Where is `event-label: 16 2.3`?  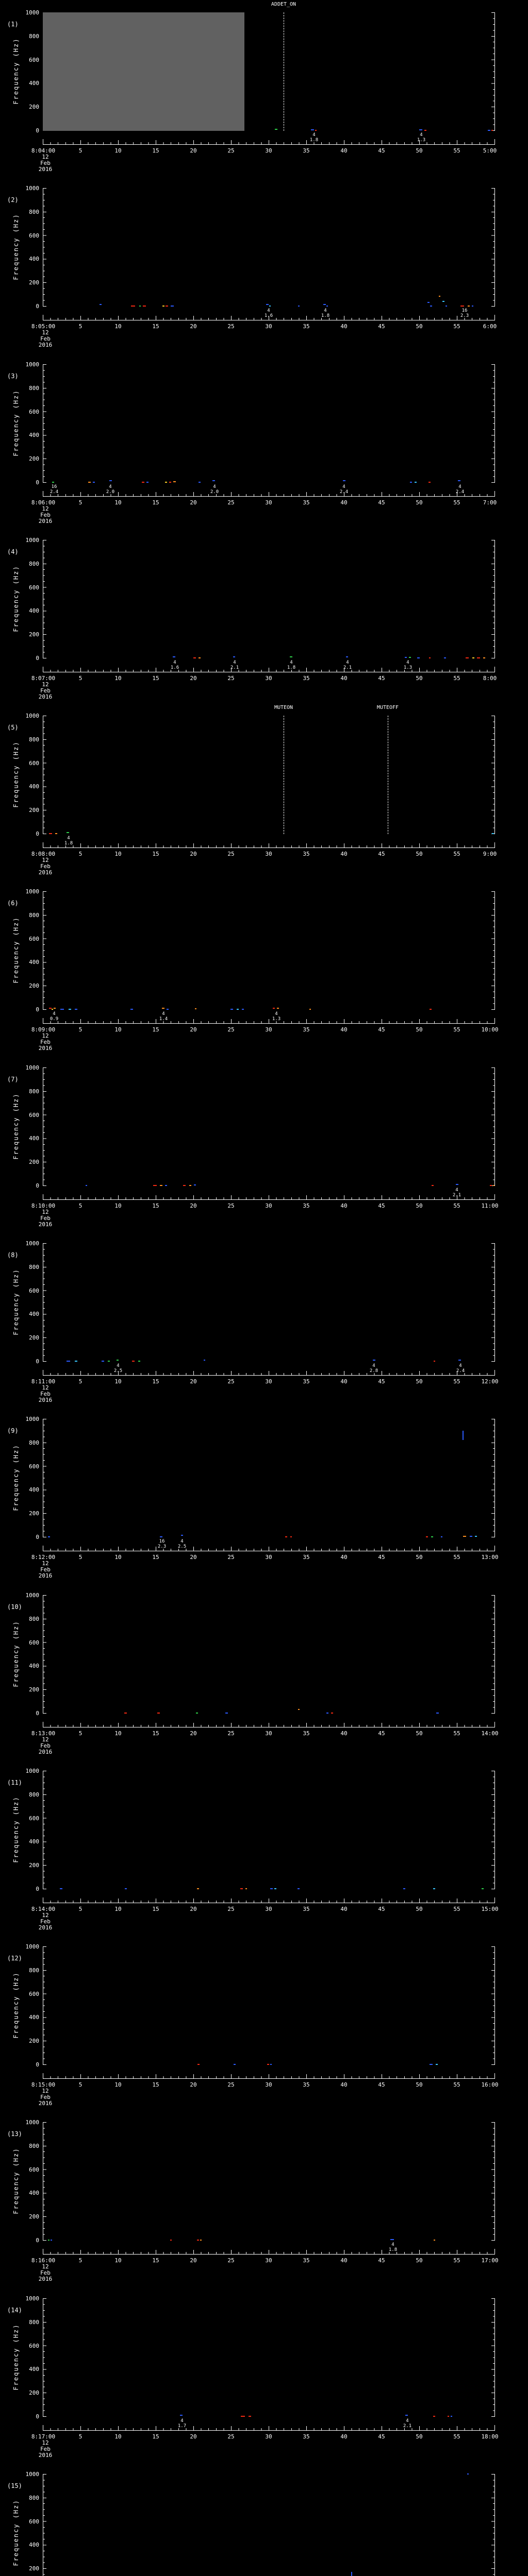
event-label: 16 2.3 is located at coordinates (464, 313).